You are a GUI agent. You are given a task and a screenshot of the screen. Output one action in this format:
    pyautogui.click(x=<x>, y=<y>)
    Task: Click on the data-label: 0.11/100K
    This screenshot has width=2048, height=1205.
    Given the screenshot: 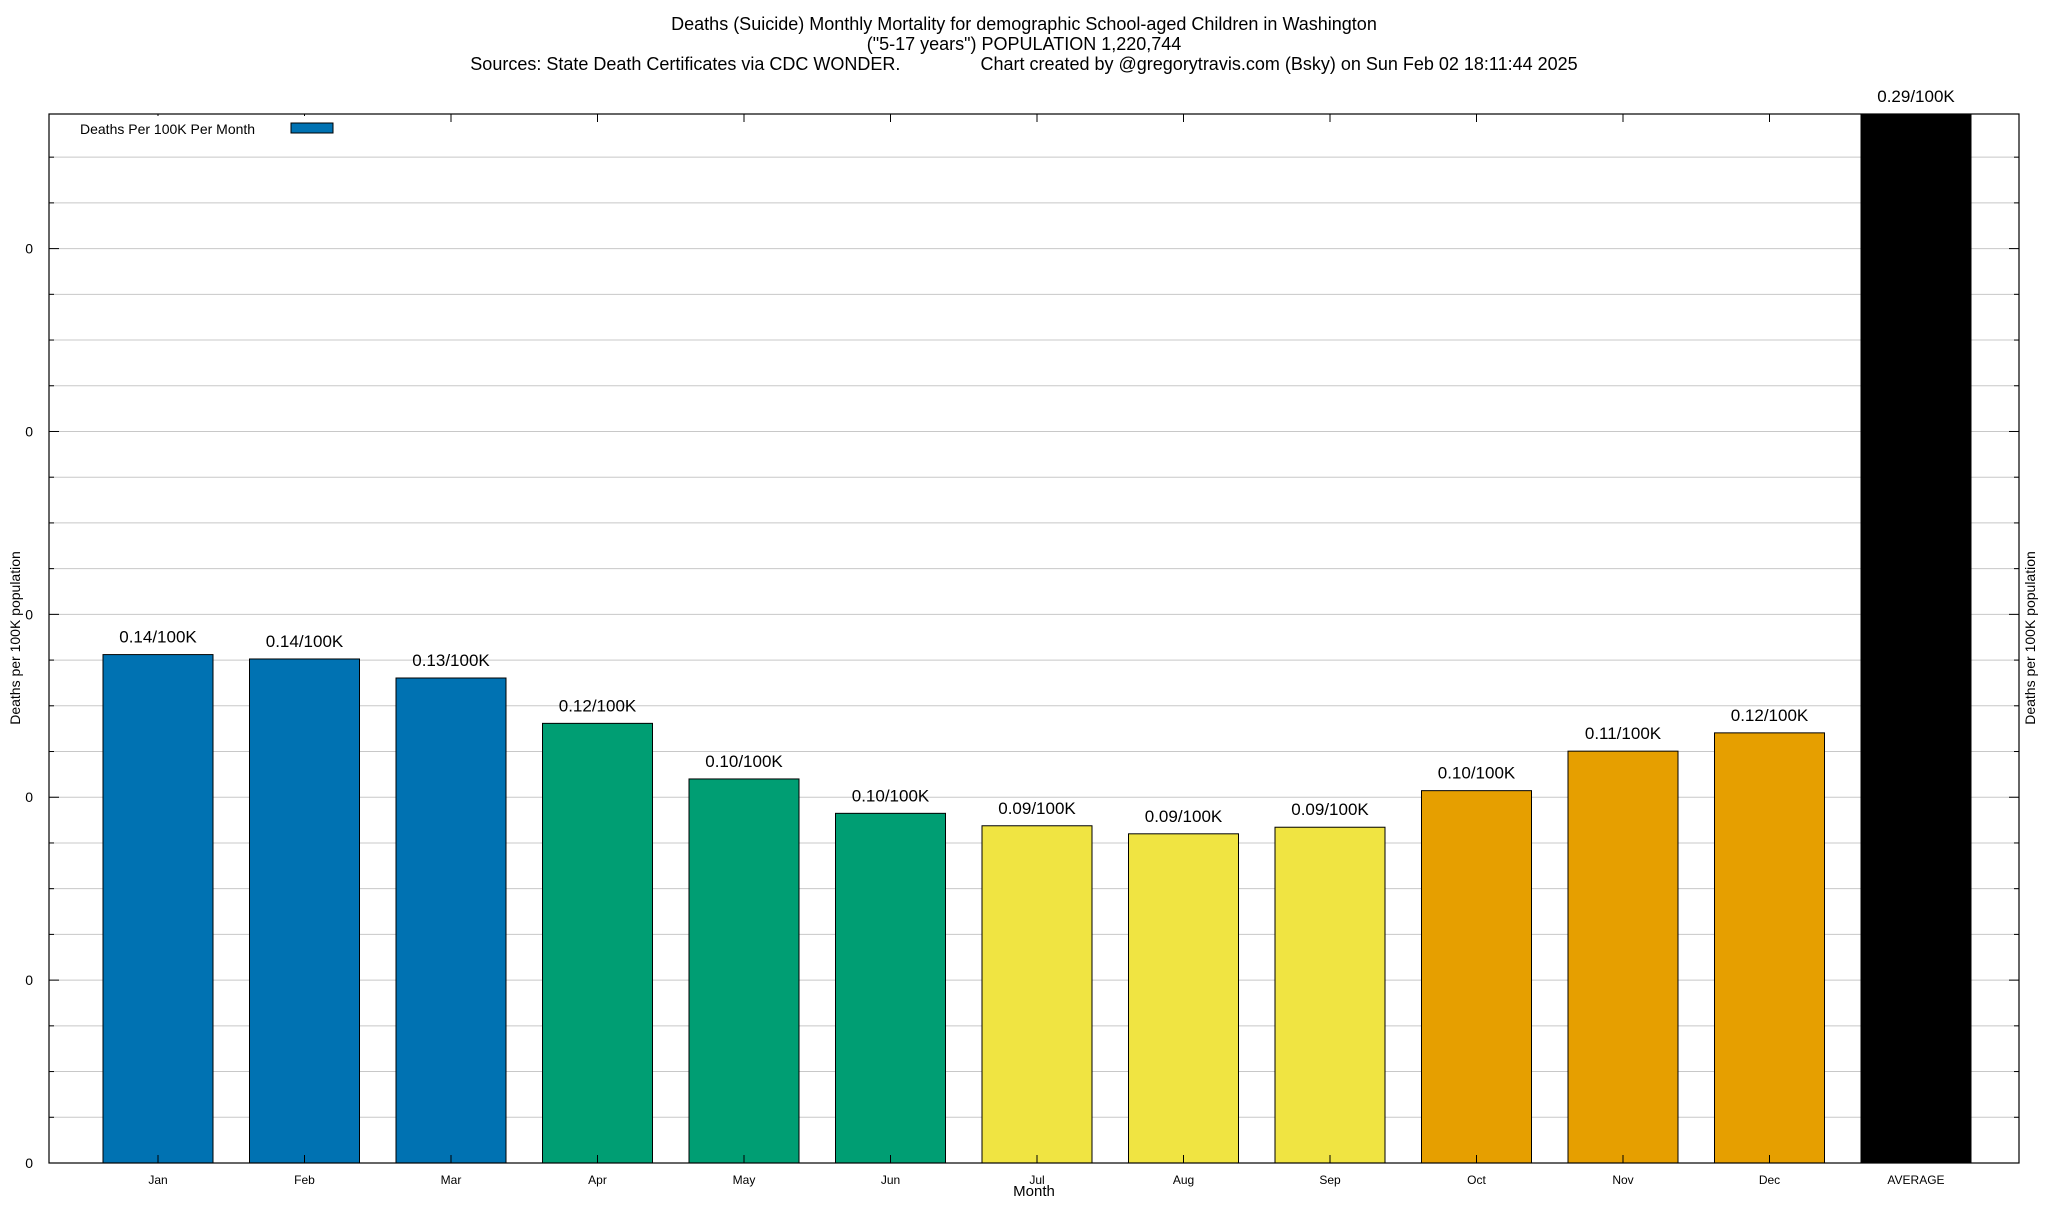 What is the action you would take?
    pyautogui.click(x=1623, y=733)
    